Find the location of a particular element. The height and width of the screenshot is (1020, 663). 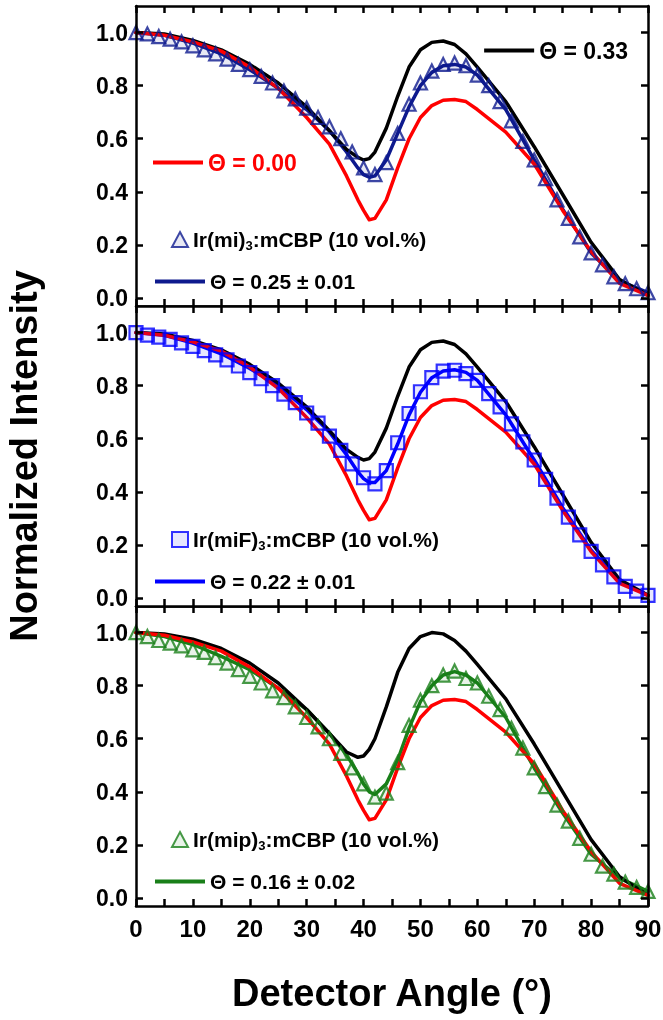

x-tick-label: 50 is located at coordinates (420, 928).